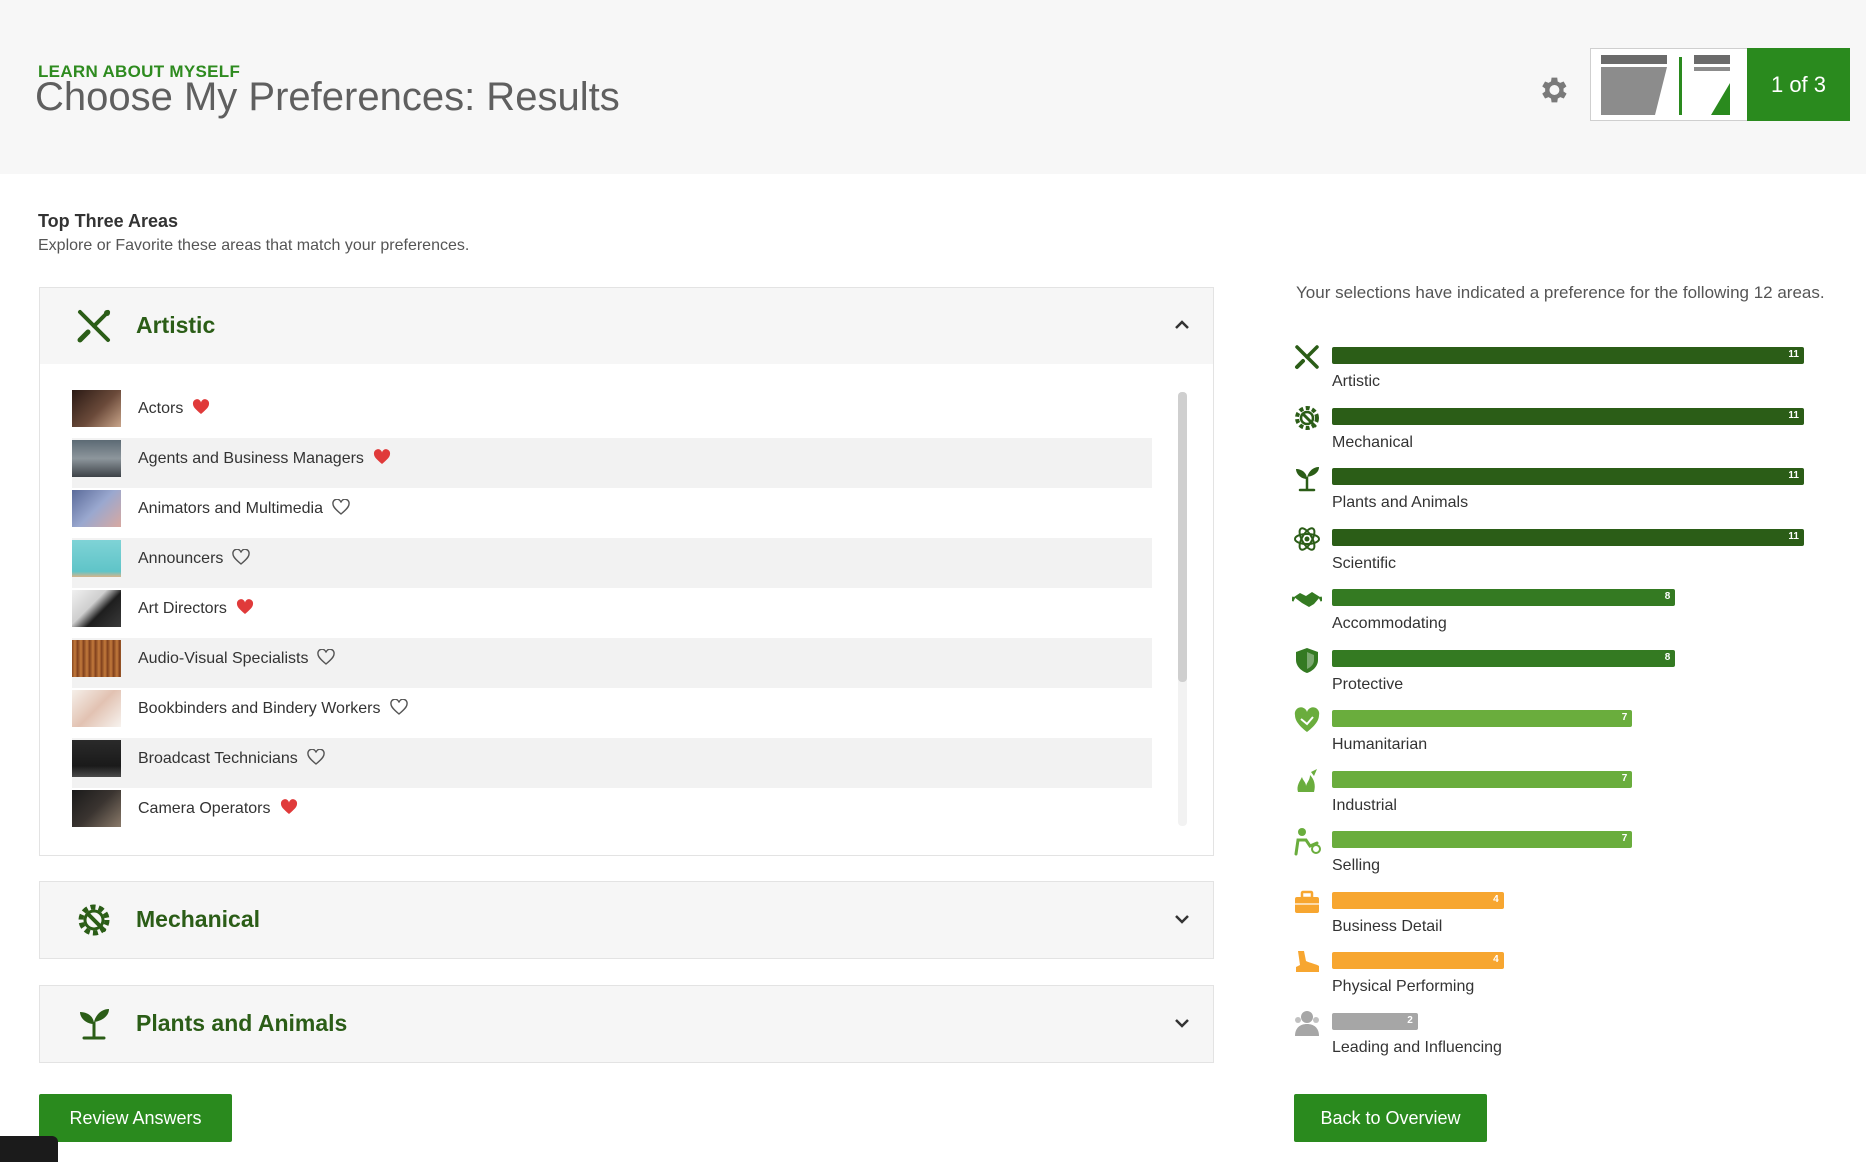 The width and height of the screenshot is (1866, 1162). What do you see at coordinates (612, 463) in the screenshot?
I see `list-item: Agents and Business Managers` at bounding box center [612, 463].